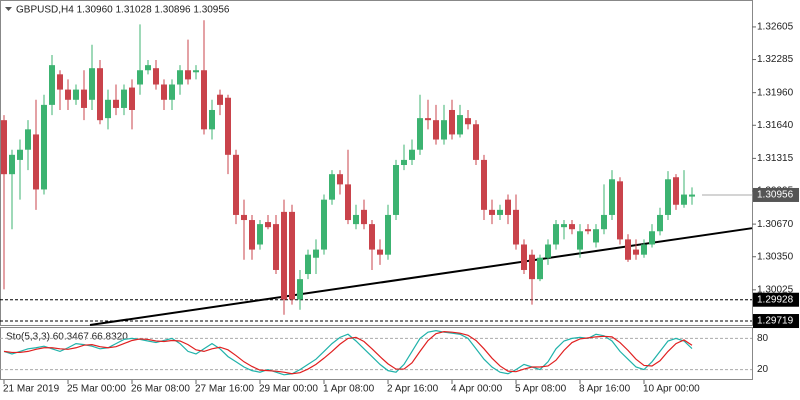 This screenshot has height=400, width=800. I want to click on current-price-label: 1.30956, so click(775, 195).